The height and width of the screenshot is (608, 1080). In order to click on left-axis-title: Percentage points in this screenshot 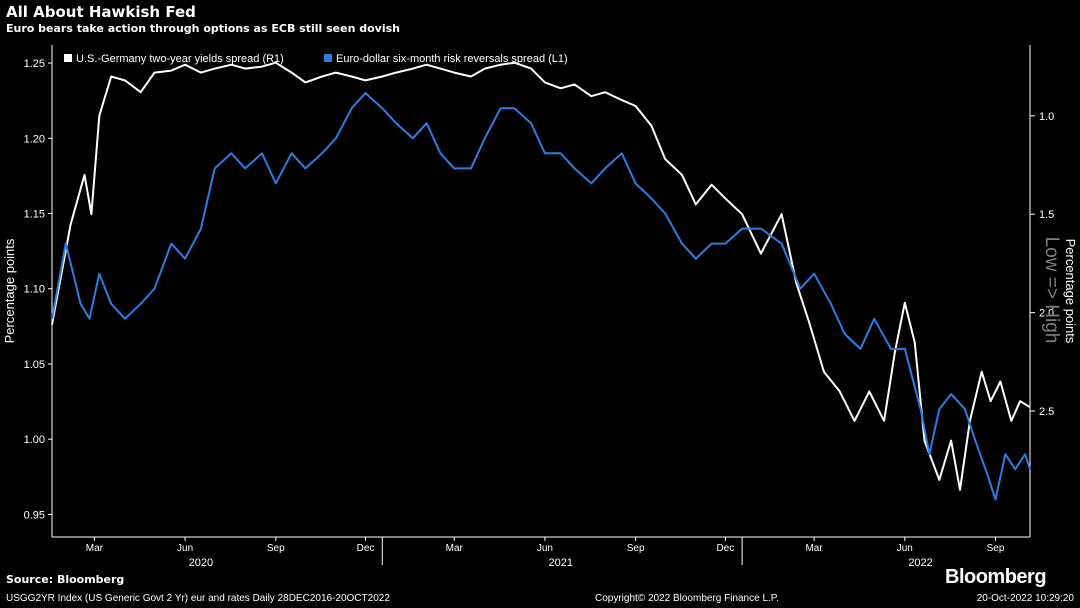, I will do `click(9, 290)`.